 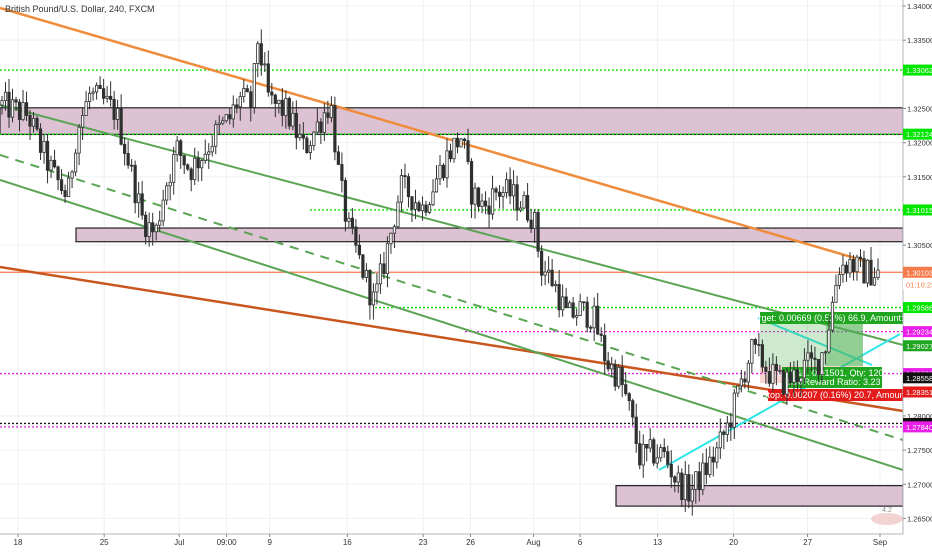 I want to click on time-tick-label: Jul, so click(x=179, y=542).